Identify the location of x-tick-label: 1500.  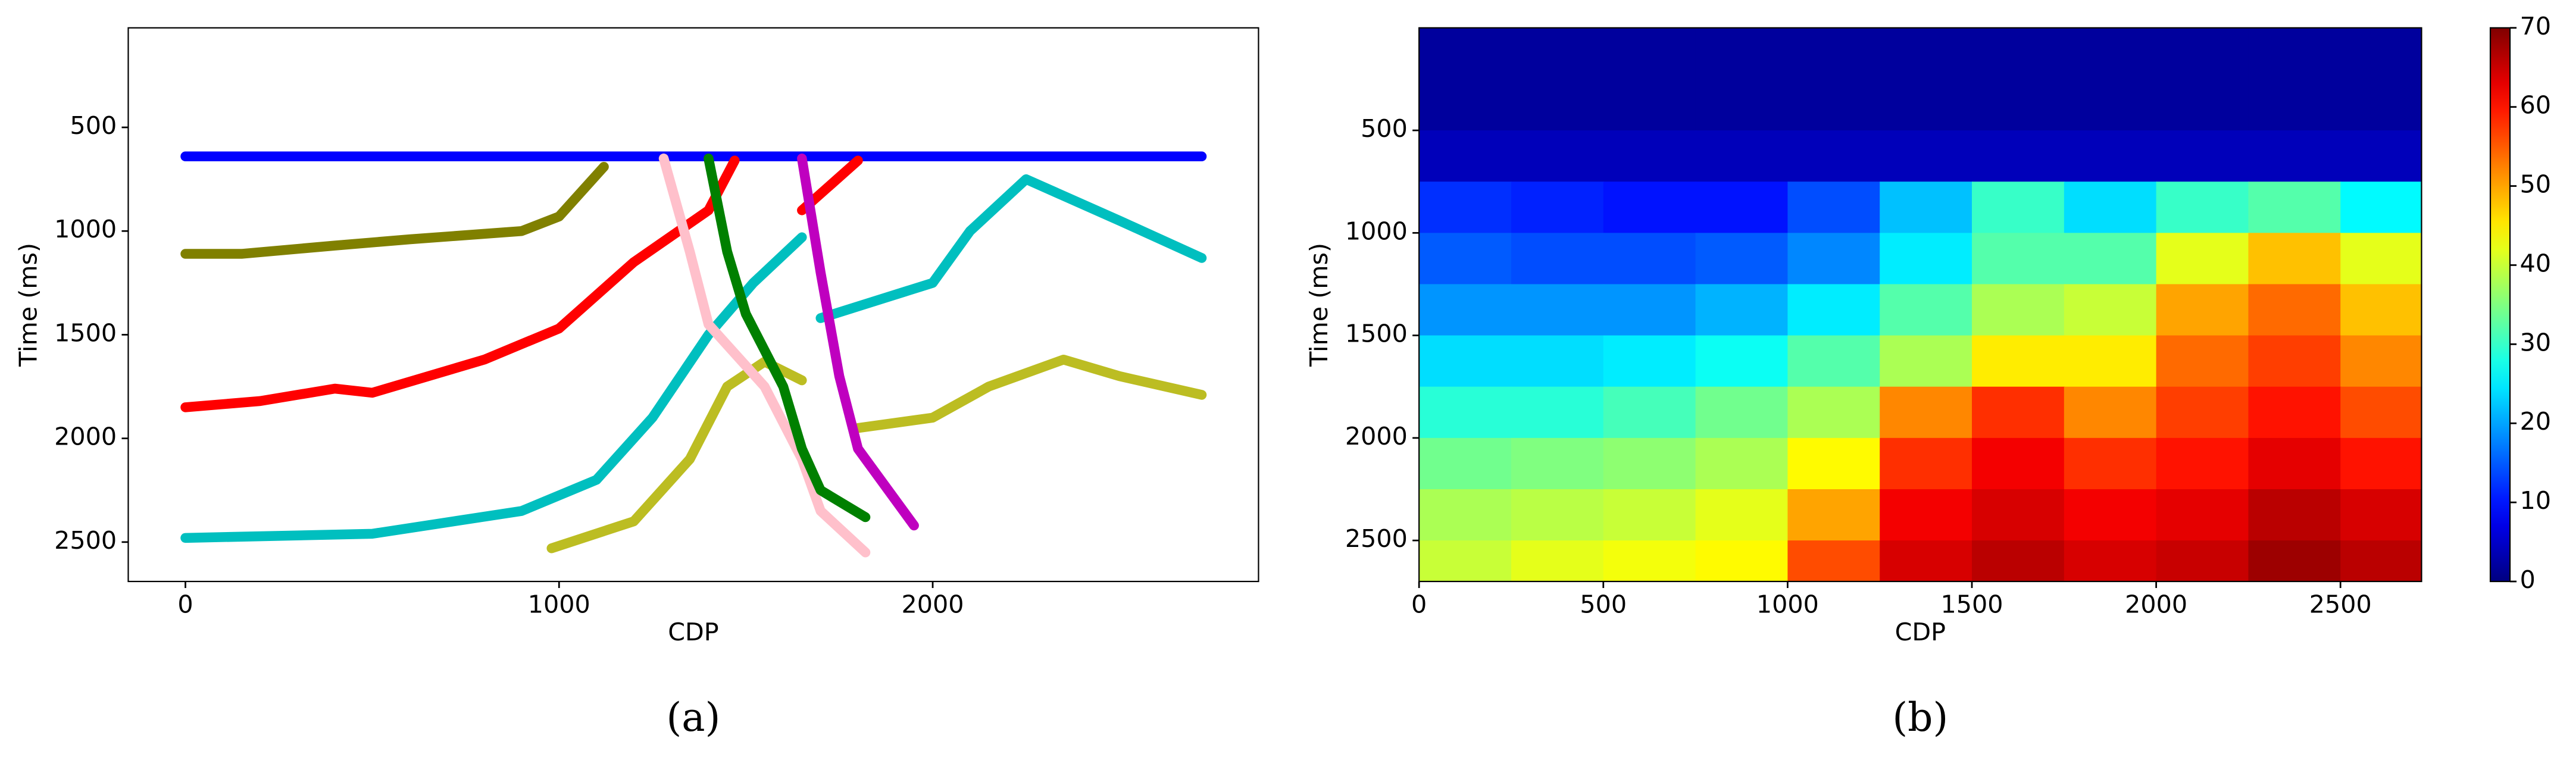
(1972, 604).